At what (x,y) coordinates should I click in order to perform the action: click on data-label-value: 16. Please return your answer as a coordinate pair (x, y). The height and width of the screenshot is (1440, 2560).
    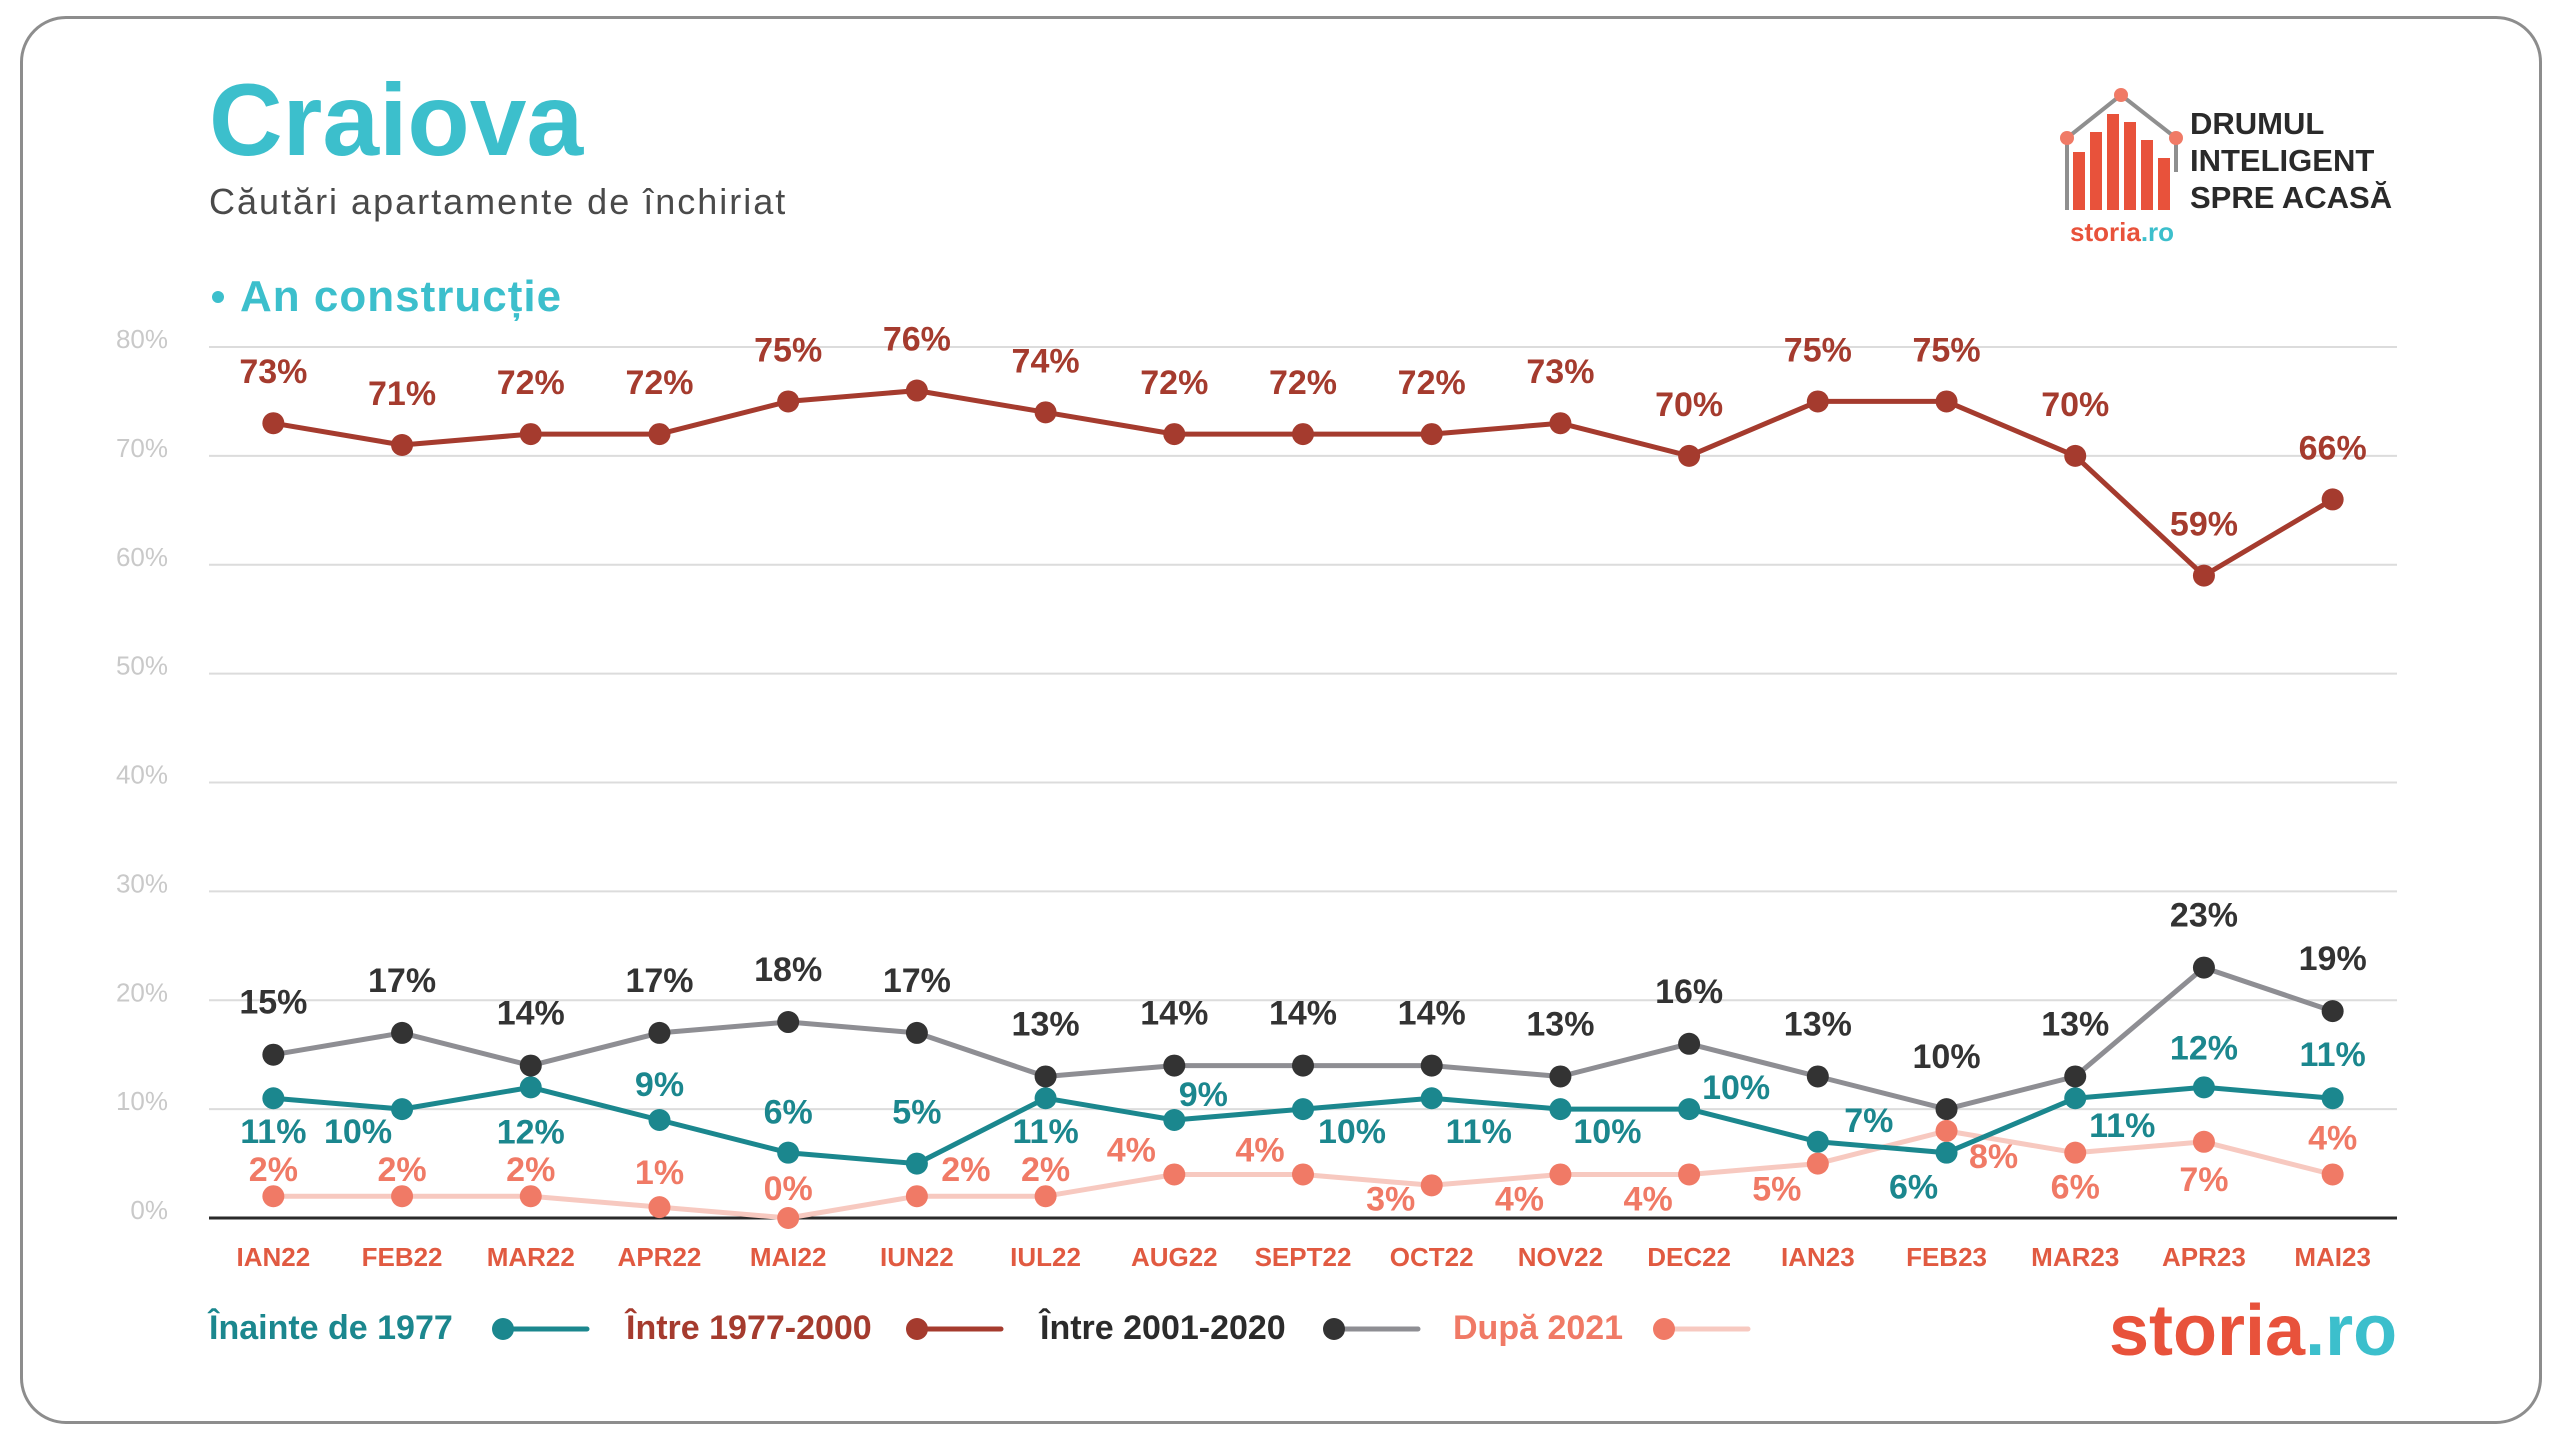
    Looking at the image, I should click on (1674, 992).